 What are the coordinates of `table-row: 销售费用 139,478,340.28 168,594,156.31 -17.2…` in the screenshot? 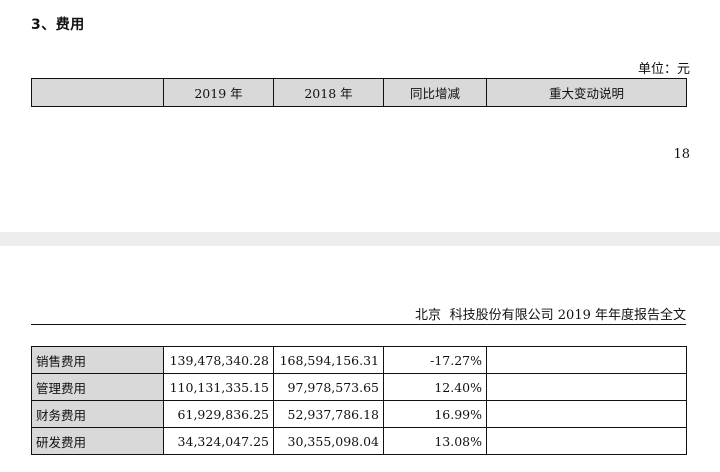 It's located at (359, 360).